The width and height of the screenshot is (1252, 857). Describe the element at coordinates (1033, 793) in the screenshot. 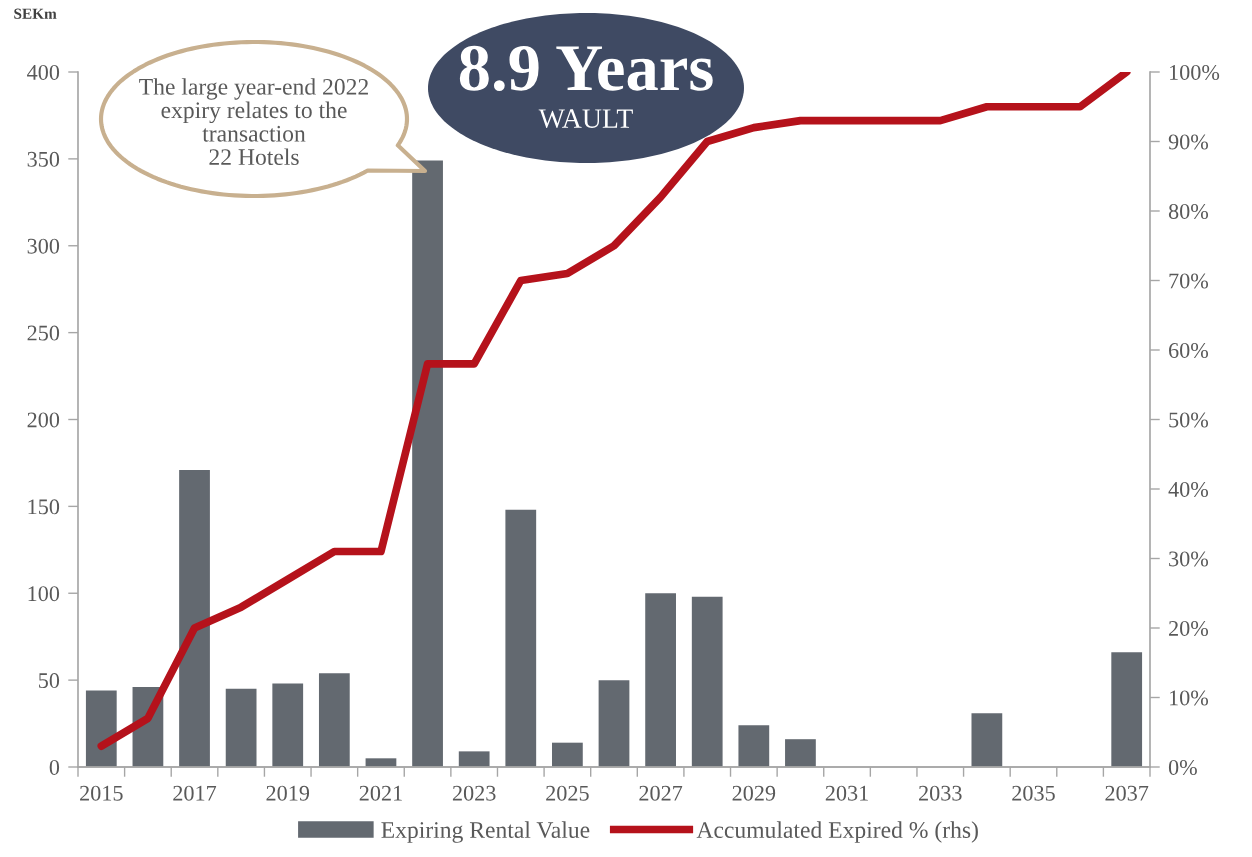

I see `x-tick-label: 2035` at that location.